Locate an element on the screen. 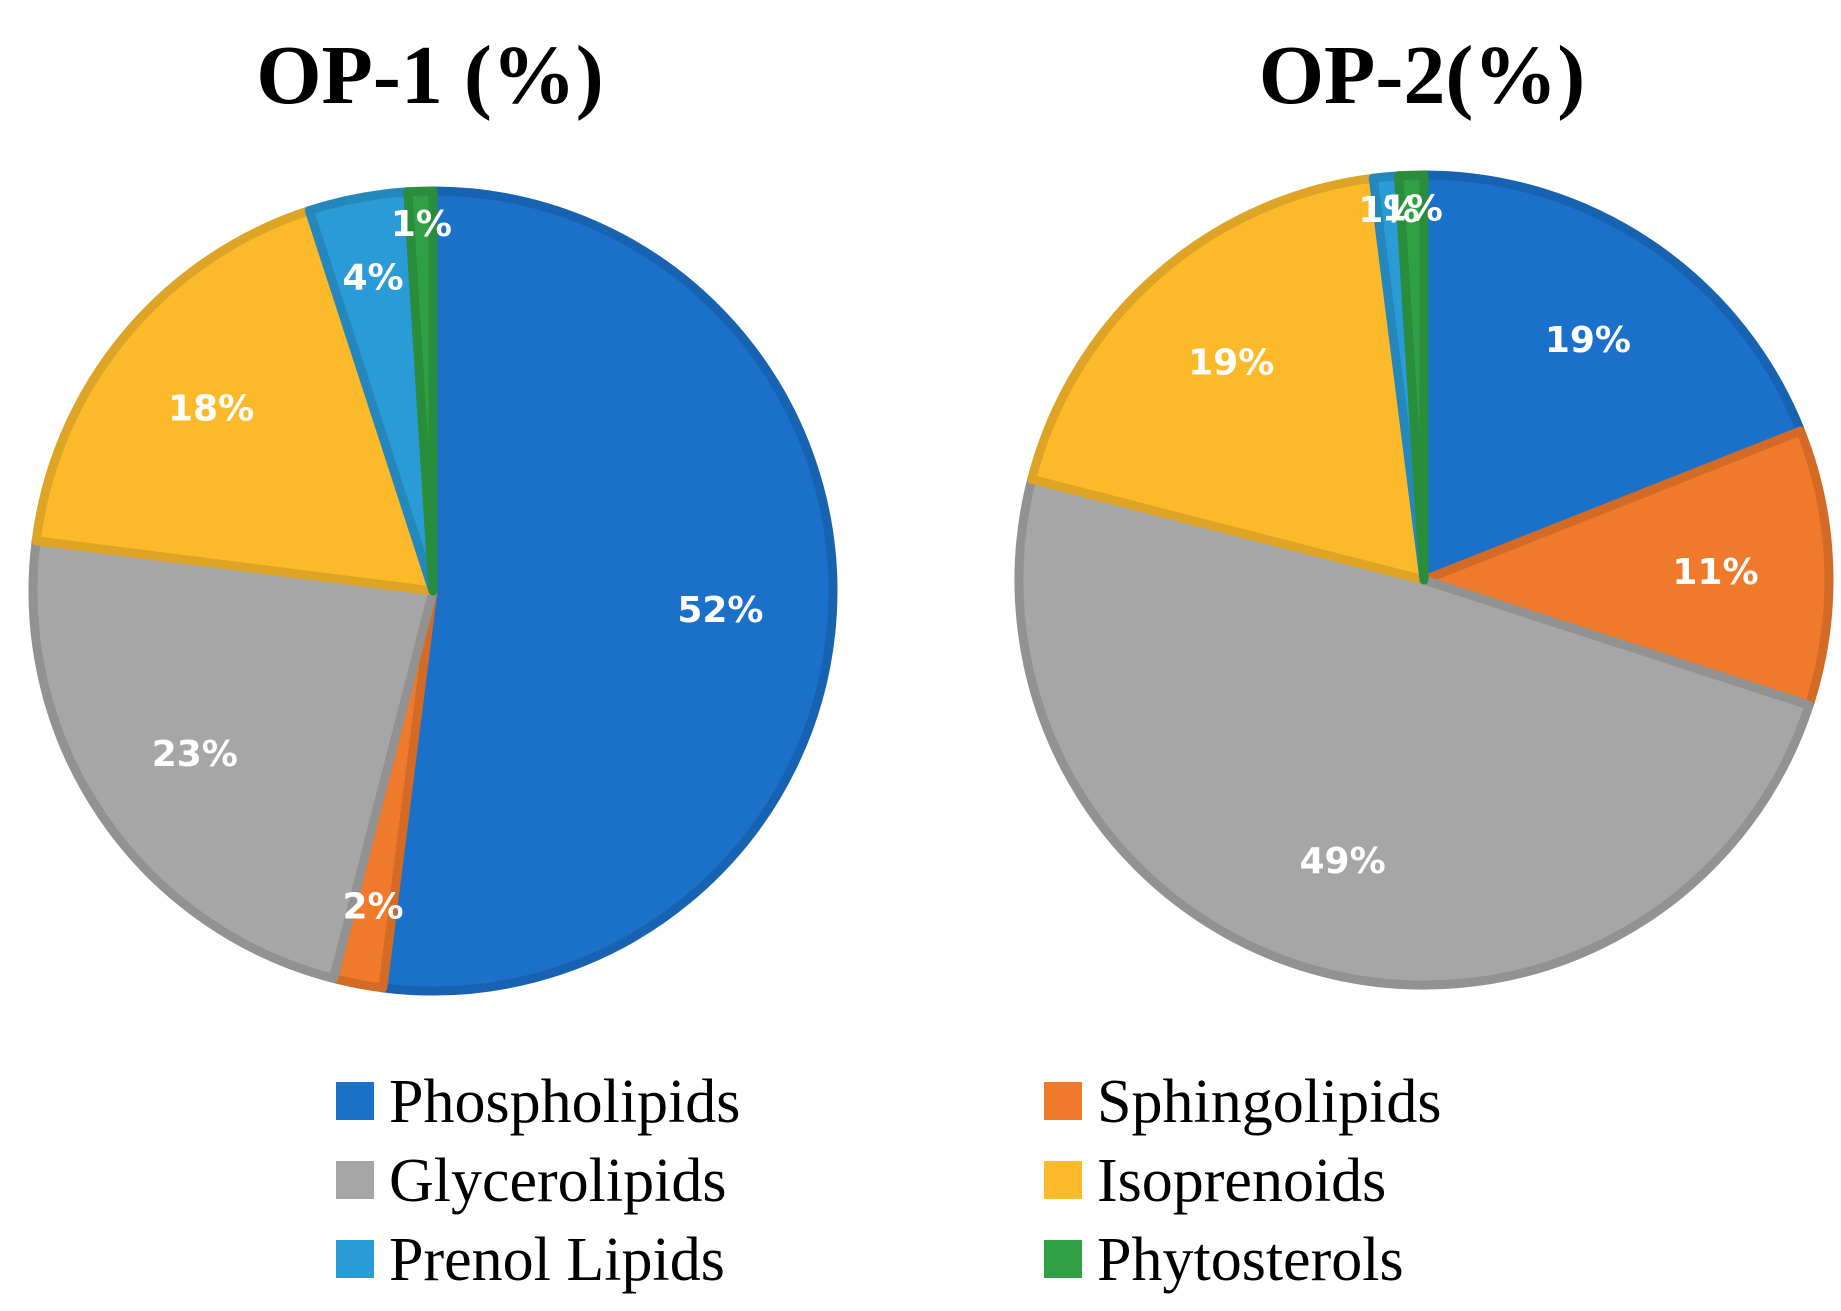 This screenshot has width=1841, height=1311. slice-label-sphingolipids: 11% is located at coordinates (1715, 572).